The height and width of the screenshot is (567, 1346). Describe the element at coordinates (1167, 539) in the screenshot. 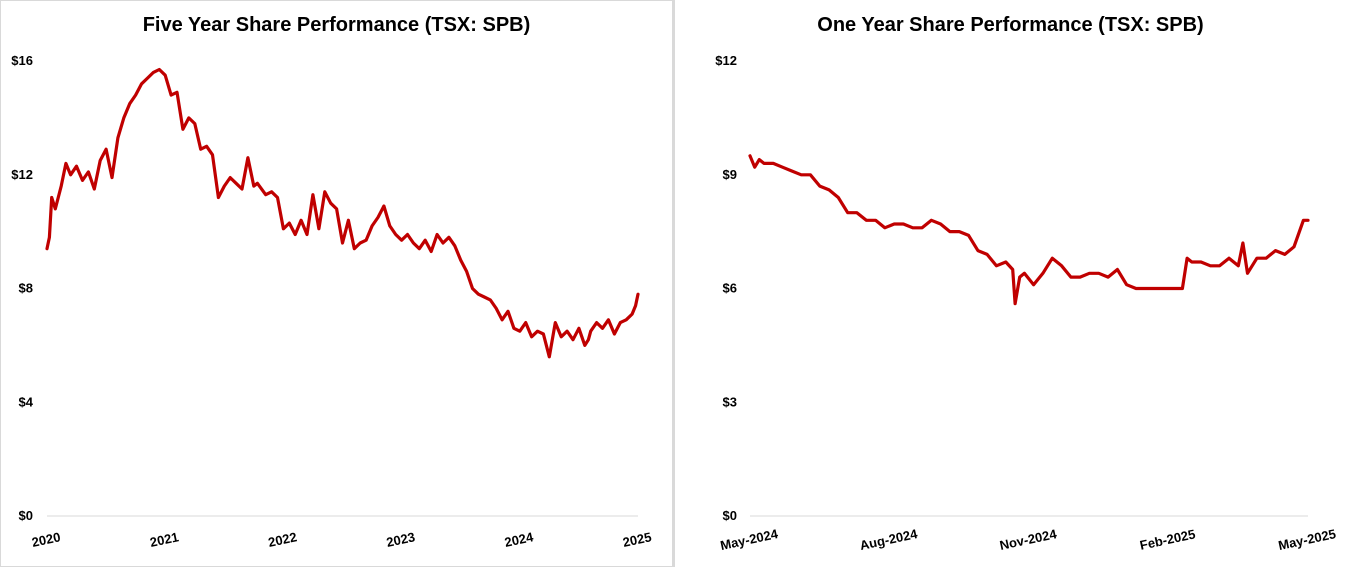

I see `x-tick-label: Feb-2025` at that location.